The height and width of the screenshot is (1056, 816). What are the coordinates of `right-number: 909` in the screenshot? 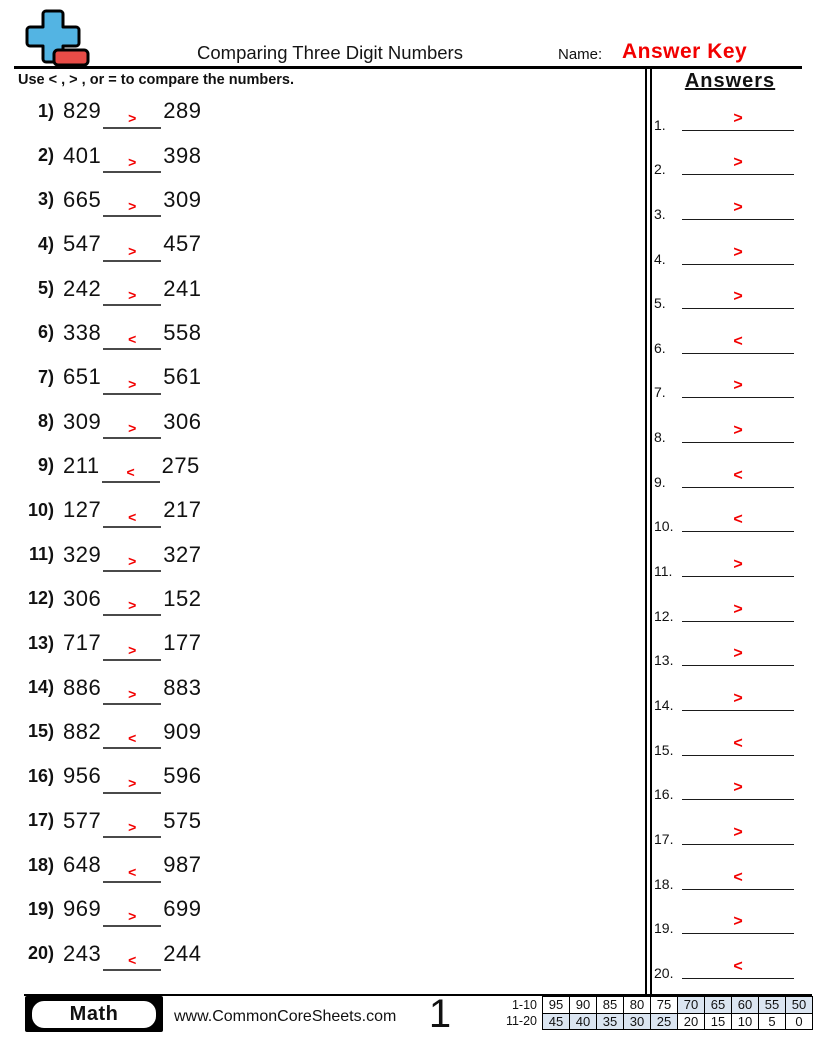 It's located at (182, 731).